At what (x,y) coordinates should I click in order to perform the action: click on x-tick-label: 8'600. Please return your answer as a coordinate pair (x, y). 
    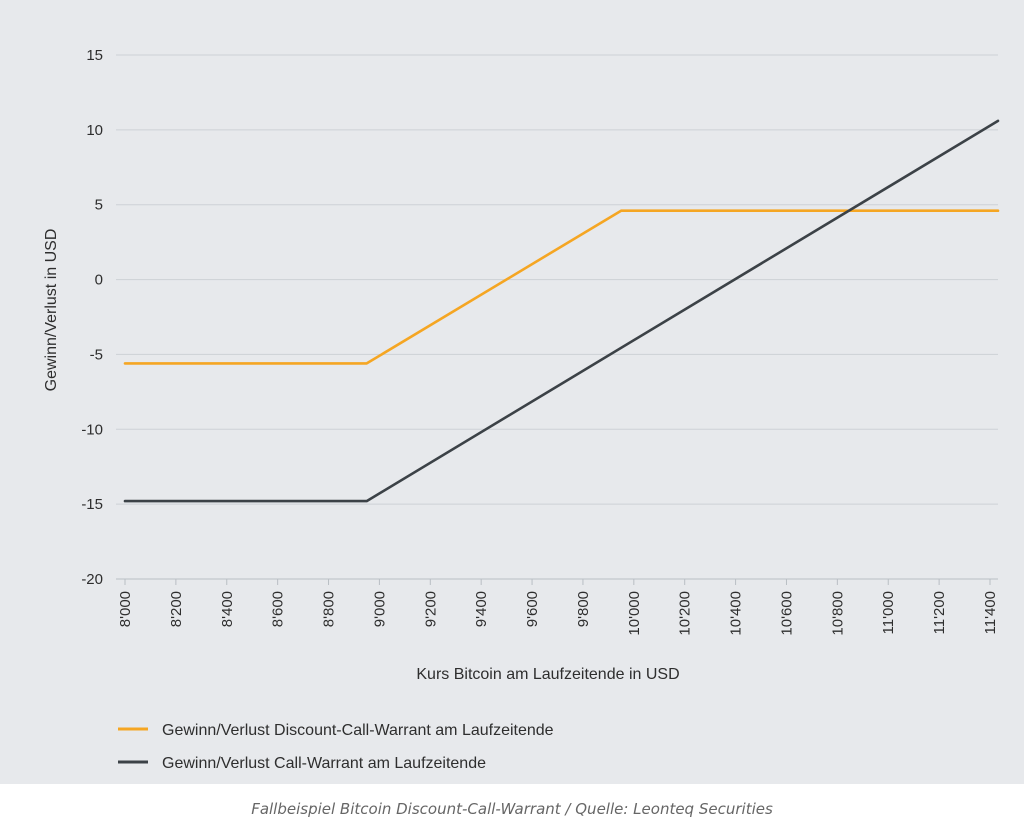
    Looking at the image, I should click on (278, 609).